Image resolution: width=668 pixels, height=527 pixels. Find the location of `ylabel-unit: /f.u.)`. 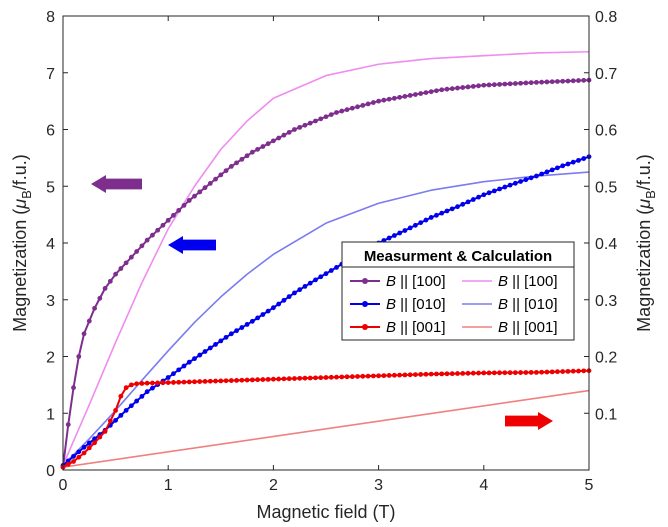

ylabel-unit: /f.u.) is located at coordinates (644, 172).